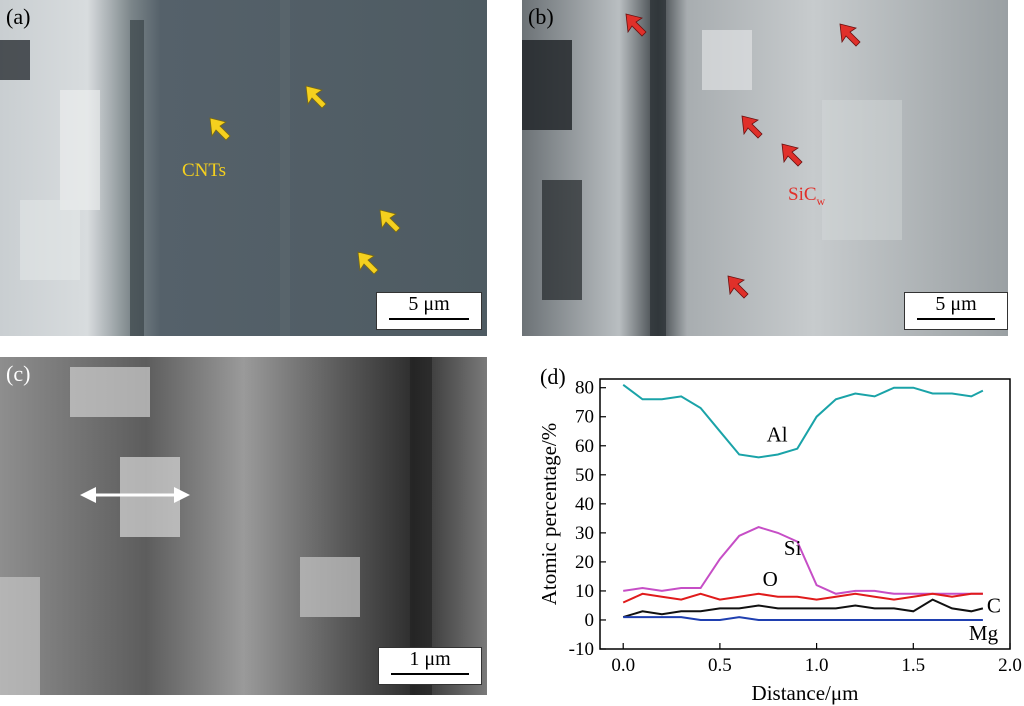  I want to click on sicw-text: SiC, so click(802, 194).